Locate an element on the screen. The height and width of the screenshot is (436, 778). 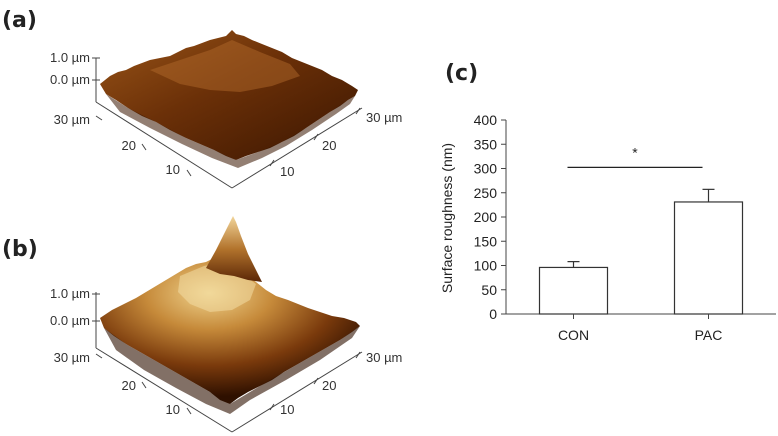
significance-annotation: * is located at coordinates (635, 156).